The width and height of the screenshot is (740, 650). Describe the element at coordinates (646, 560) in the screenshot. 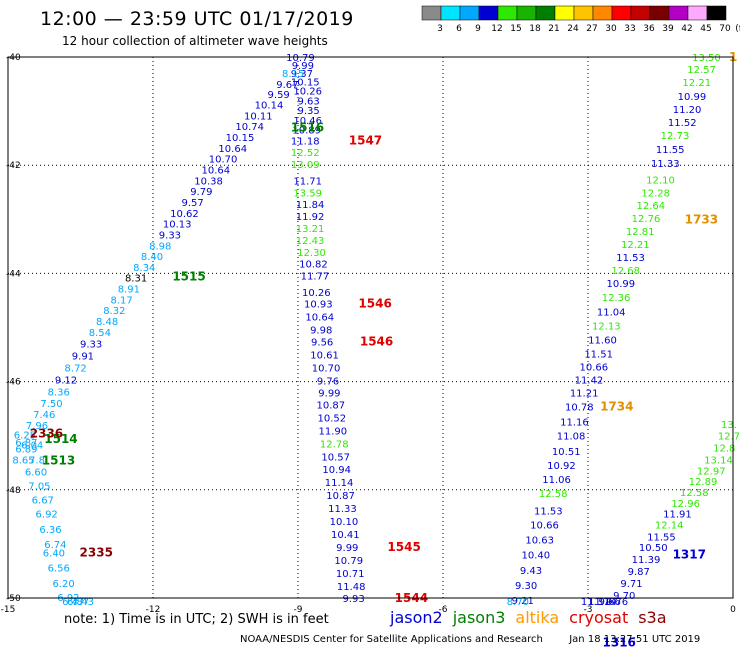

I see `wave-height-point: 11.39` at that location.